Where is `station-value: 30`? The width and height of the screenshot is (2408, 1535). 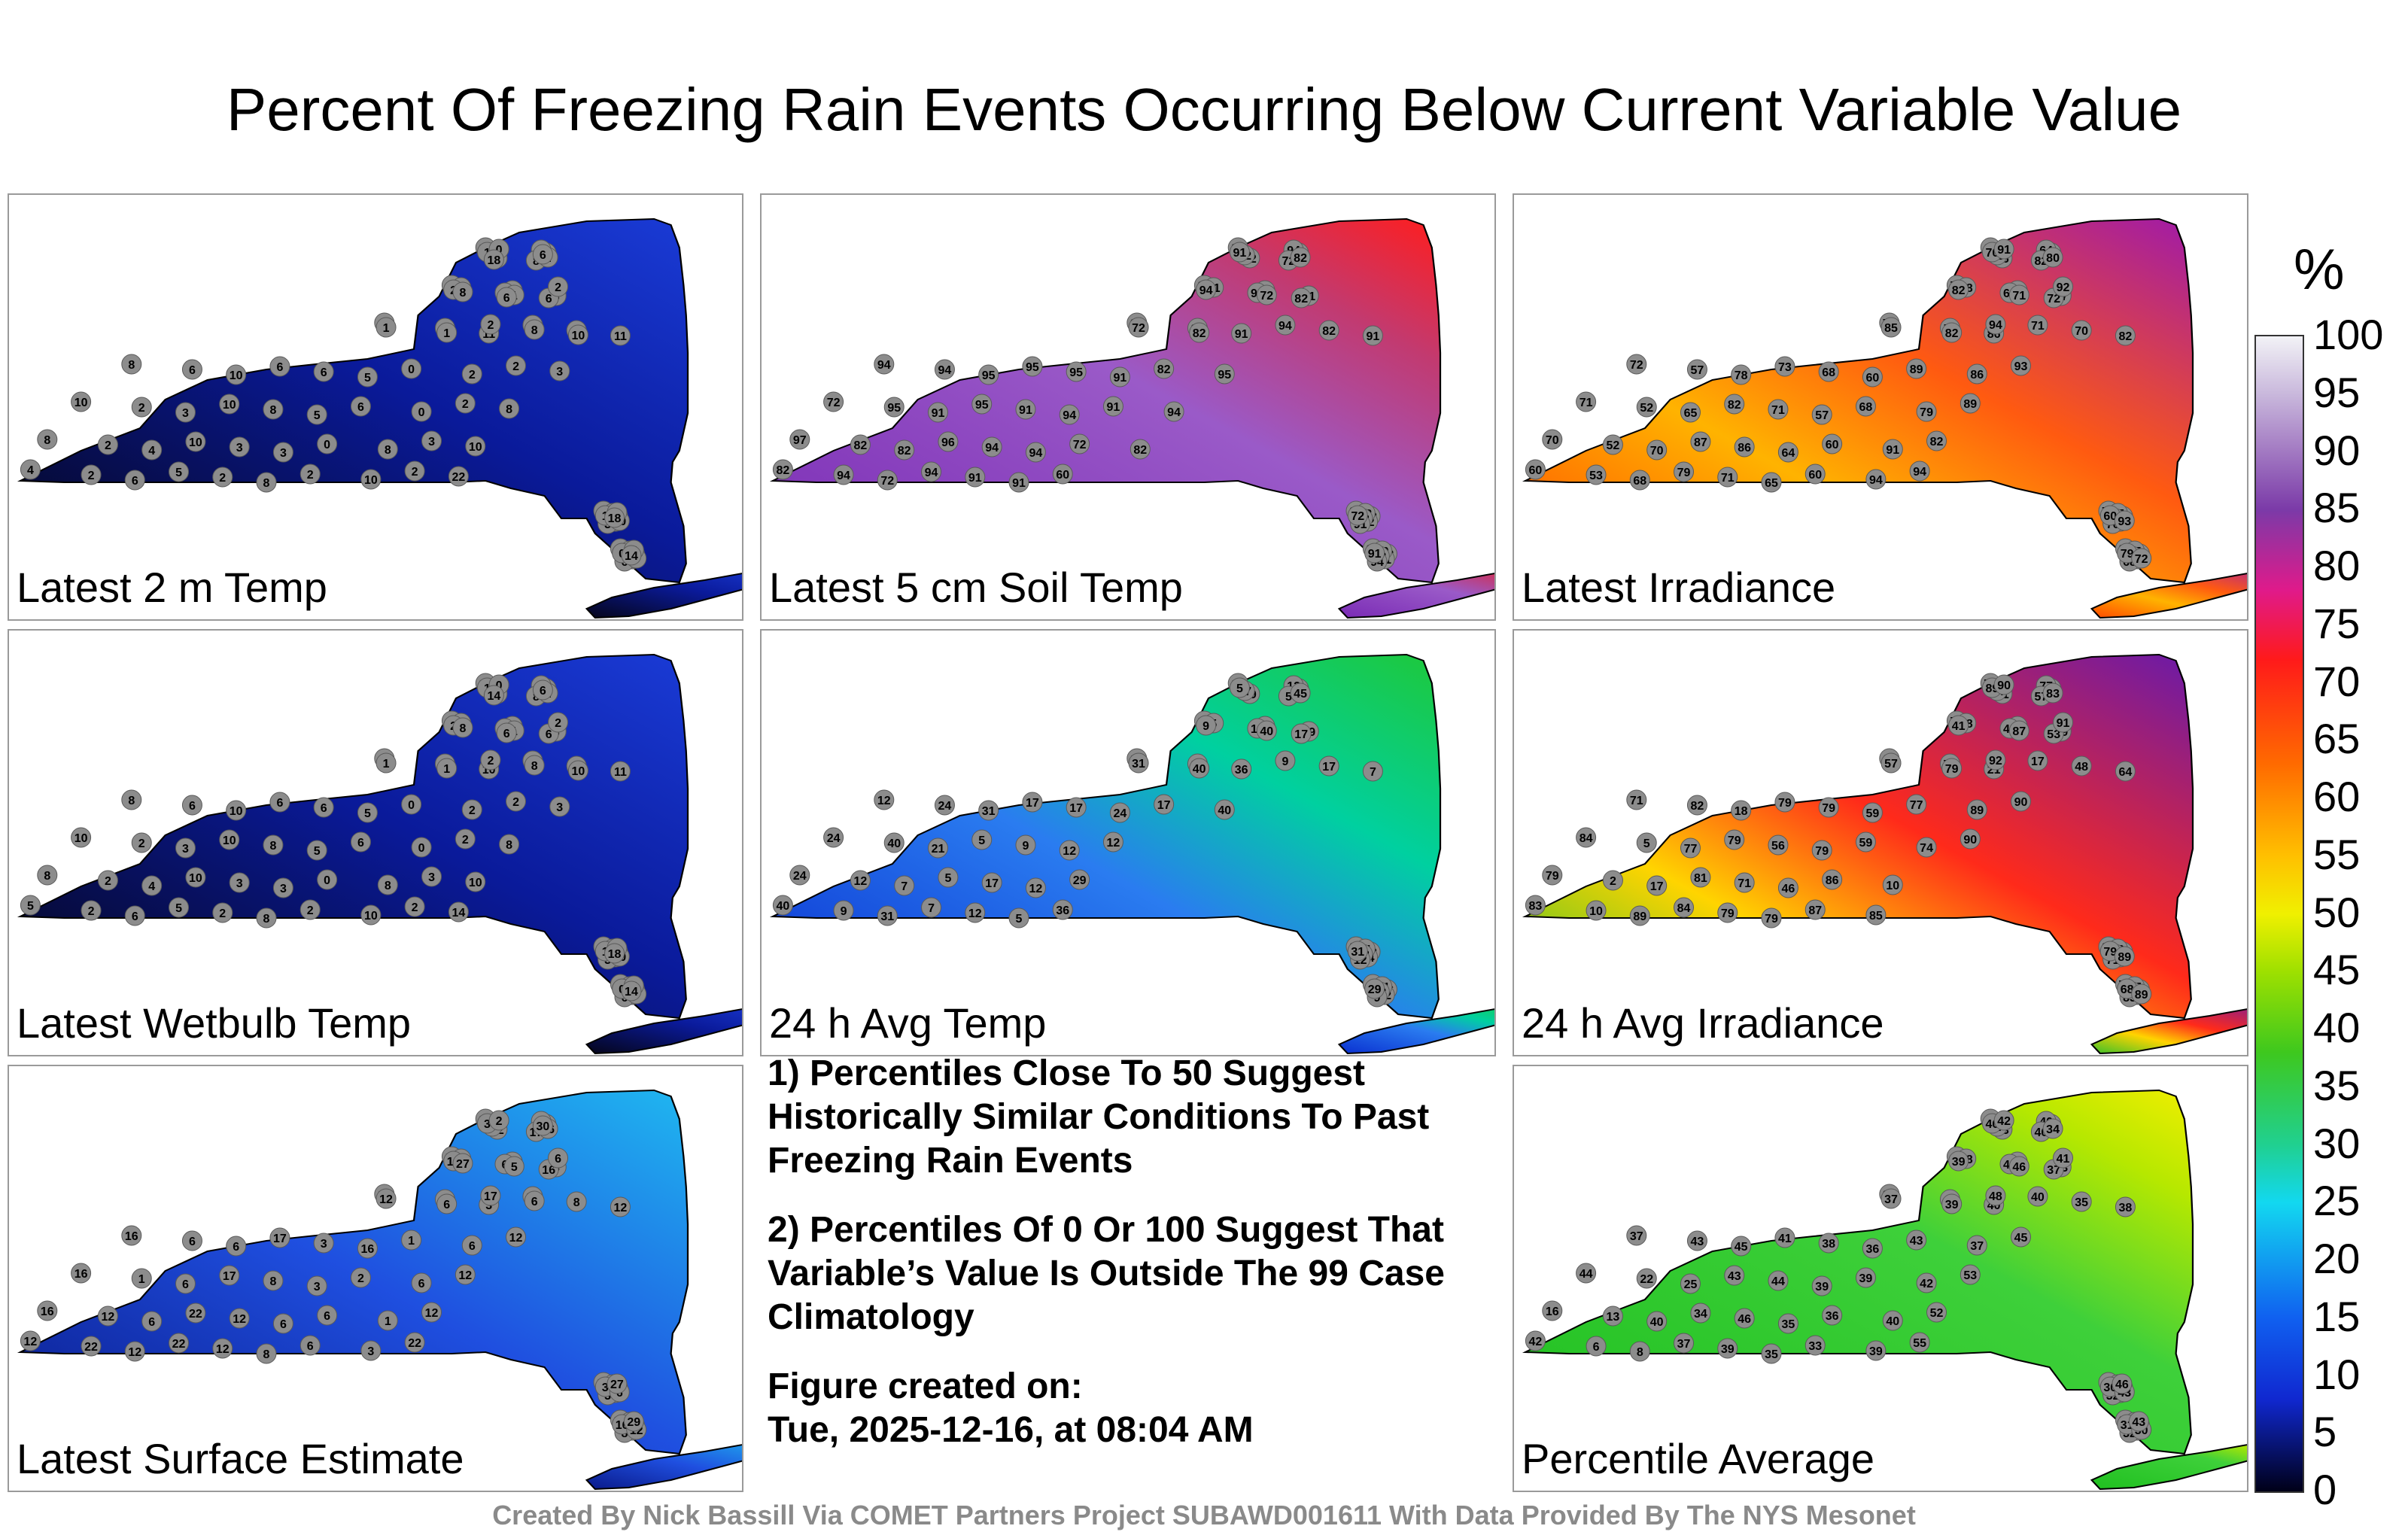 station-value: 30 is located at coordinates (542, 1126).